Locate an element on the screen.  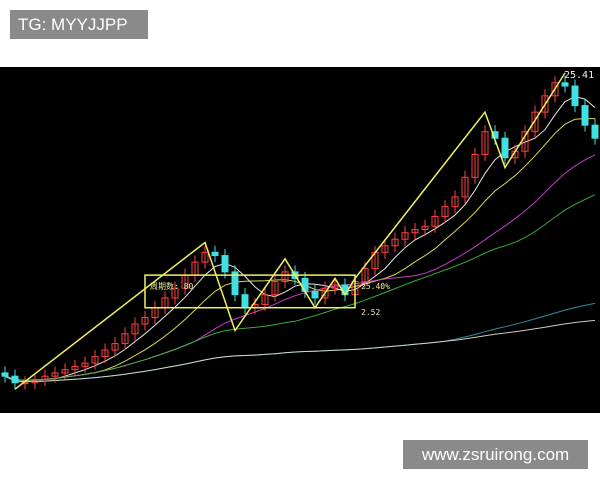
pct-label: 25.40% is located at coordinates (375, 286).